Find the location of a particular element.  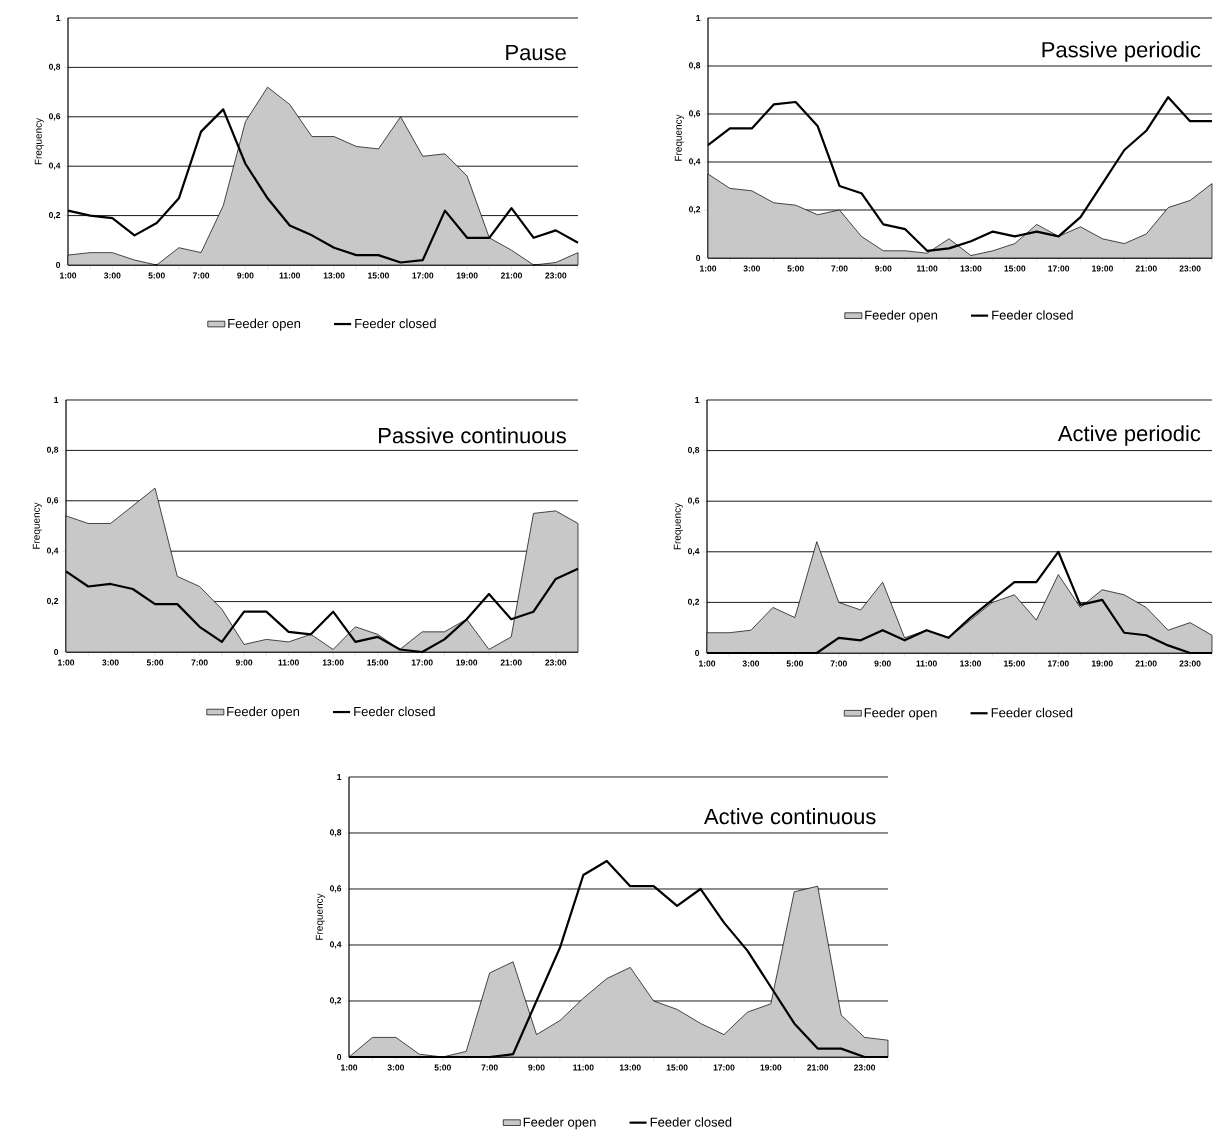

text: Passive continuous is located at coordinates (472, 435).